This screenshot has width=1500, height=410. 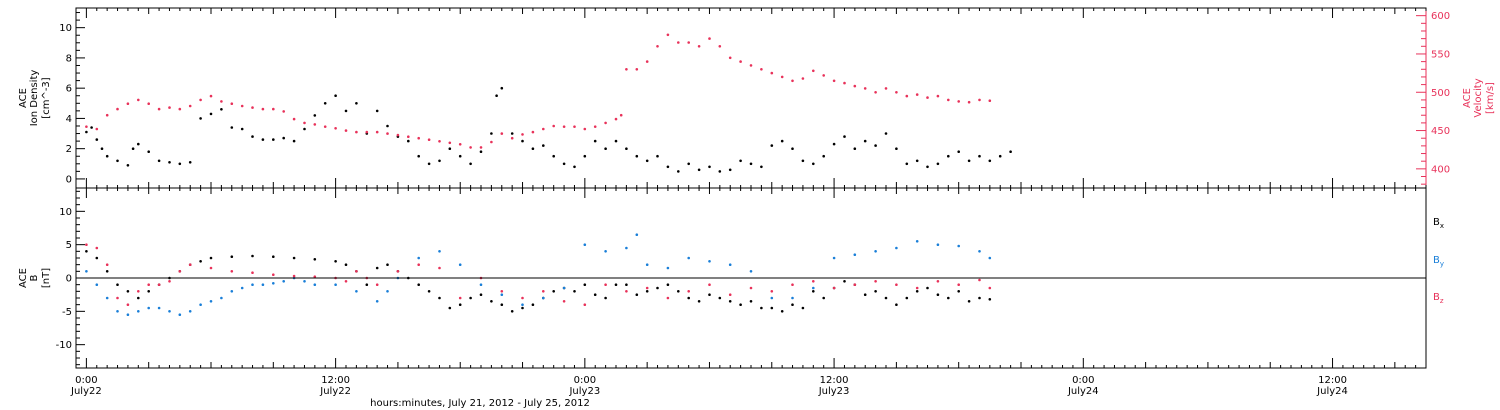 What do you see at coordinates (1440, 169) in the screenshot?
I see `velocity-tick-label: 400` at bounding box center [1440, 169].